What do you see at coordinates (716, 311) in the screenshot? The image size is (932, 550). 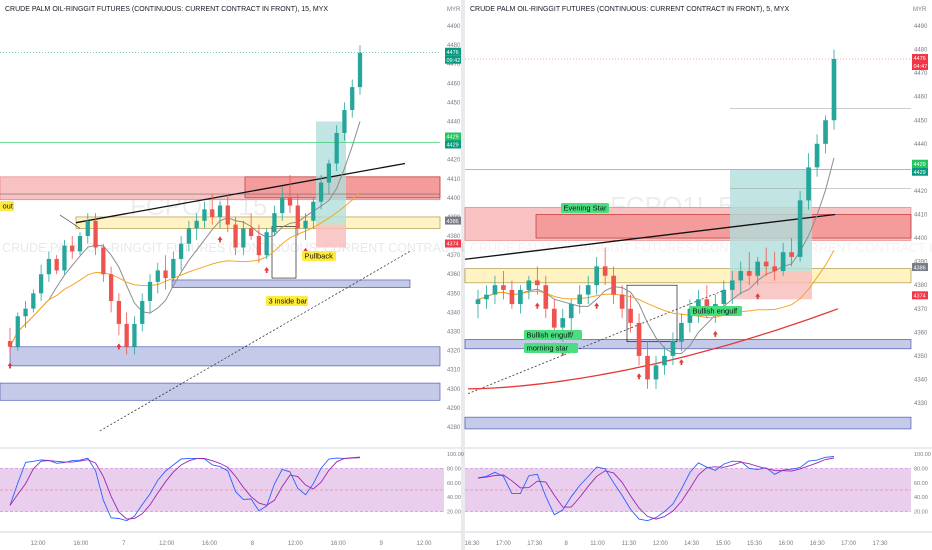 I see `annotation-label: Bullish engulf` at bounding box center [716, 311].